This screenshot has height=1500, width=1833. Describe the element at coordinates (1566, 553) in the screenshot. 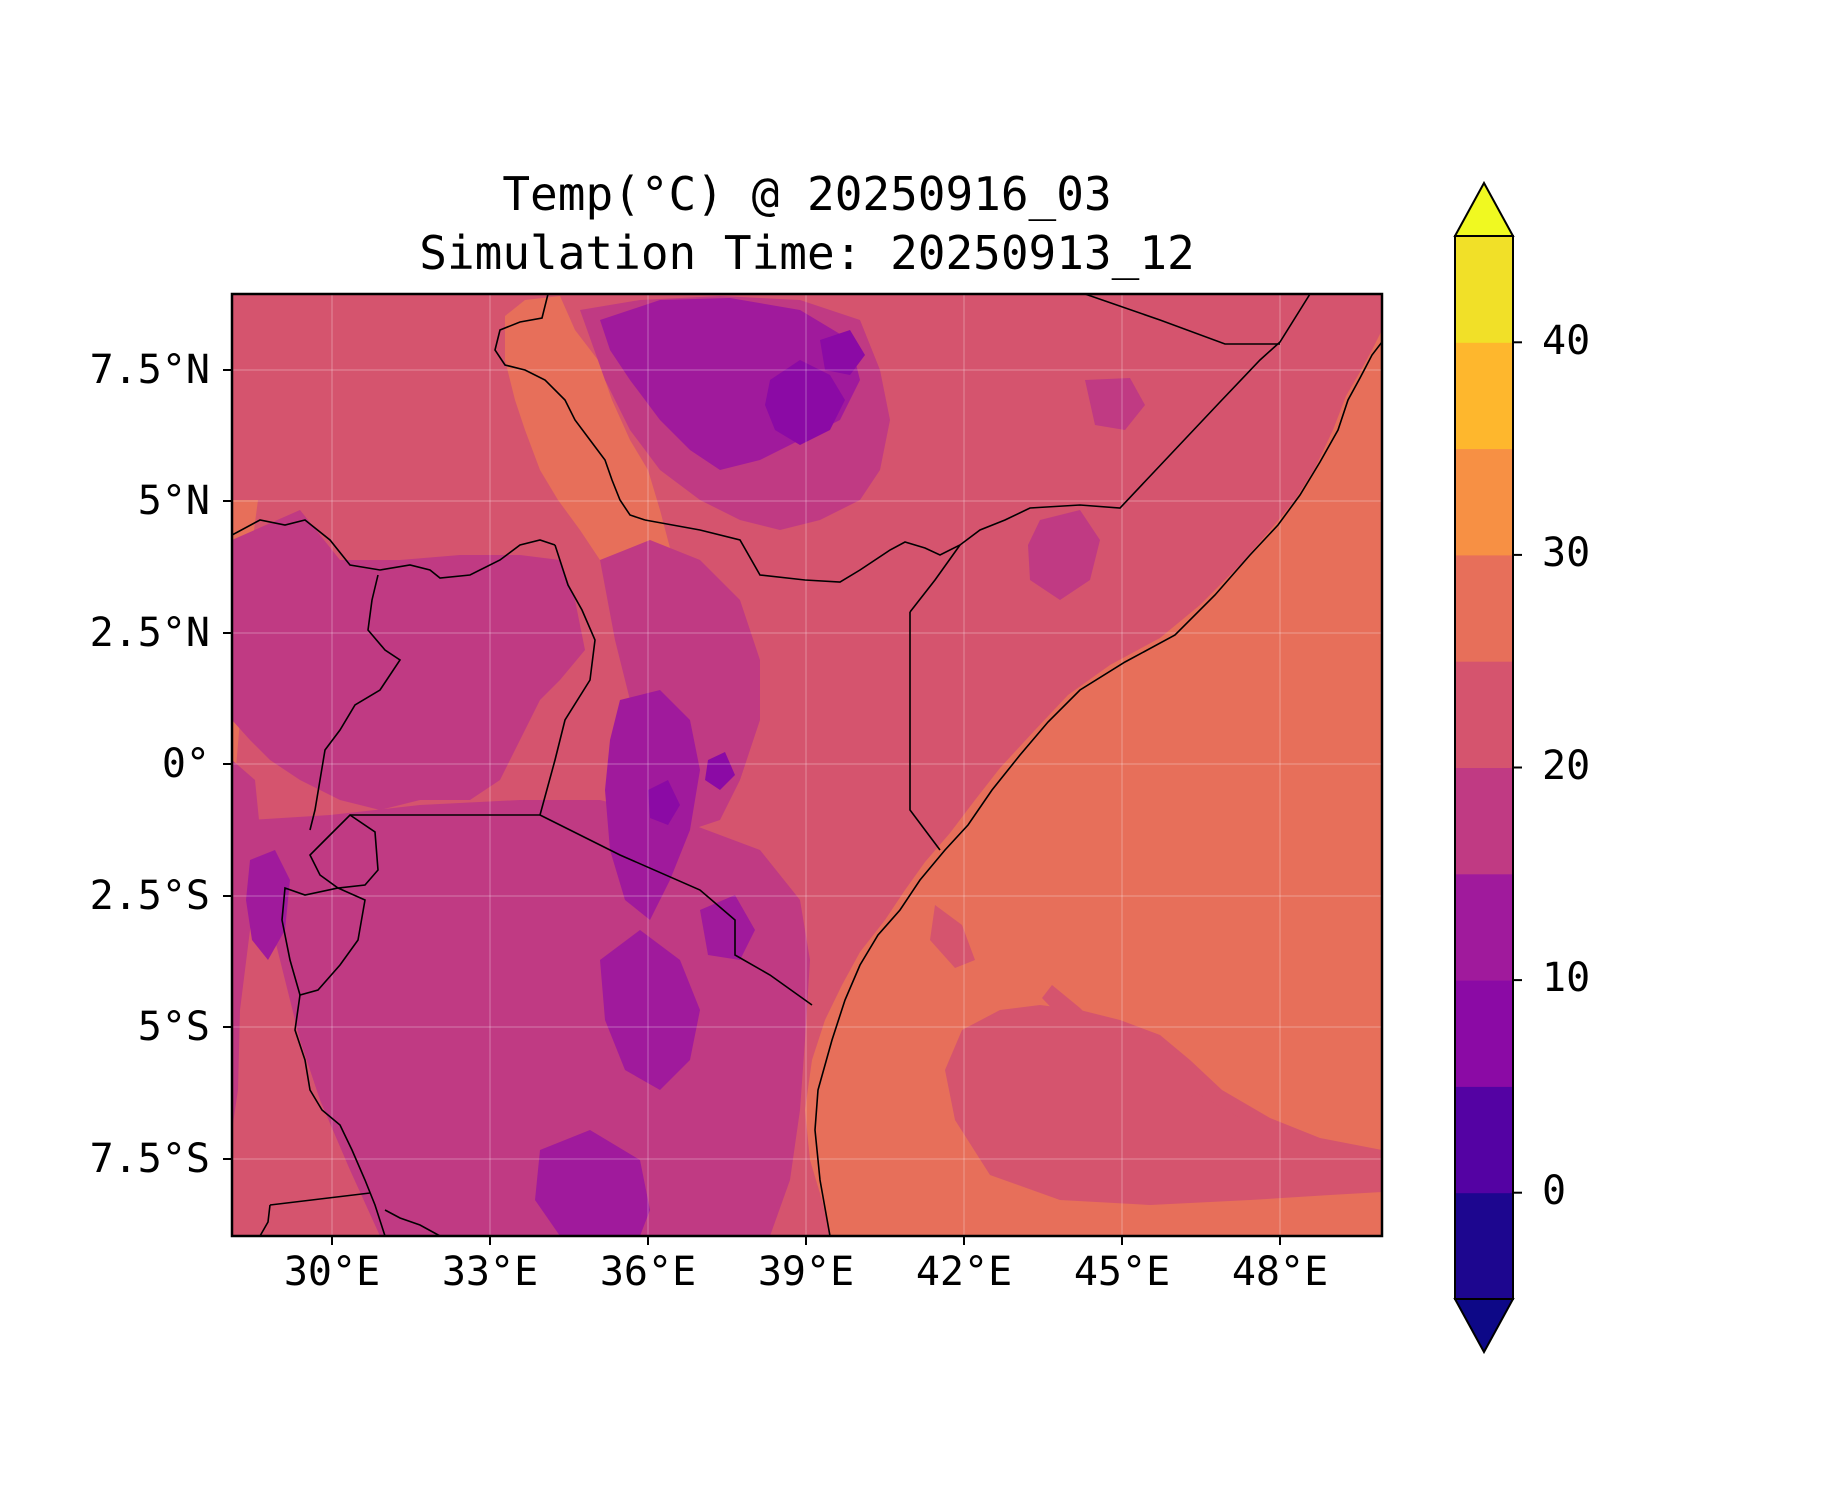

I see `colorbar-tick-label-30: 30` at that location.